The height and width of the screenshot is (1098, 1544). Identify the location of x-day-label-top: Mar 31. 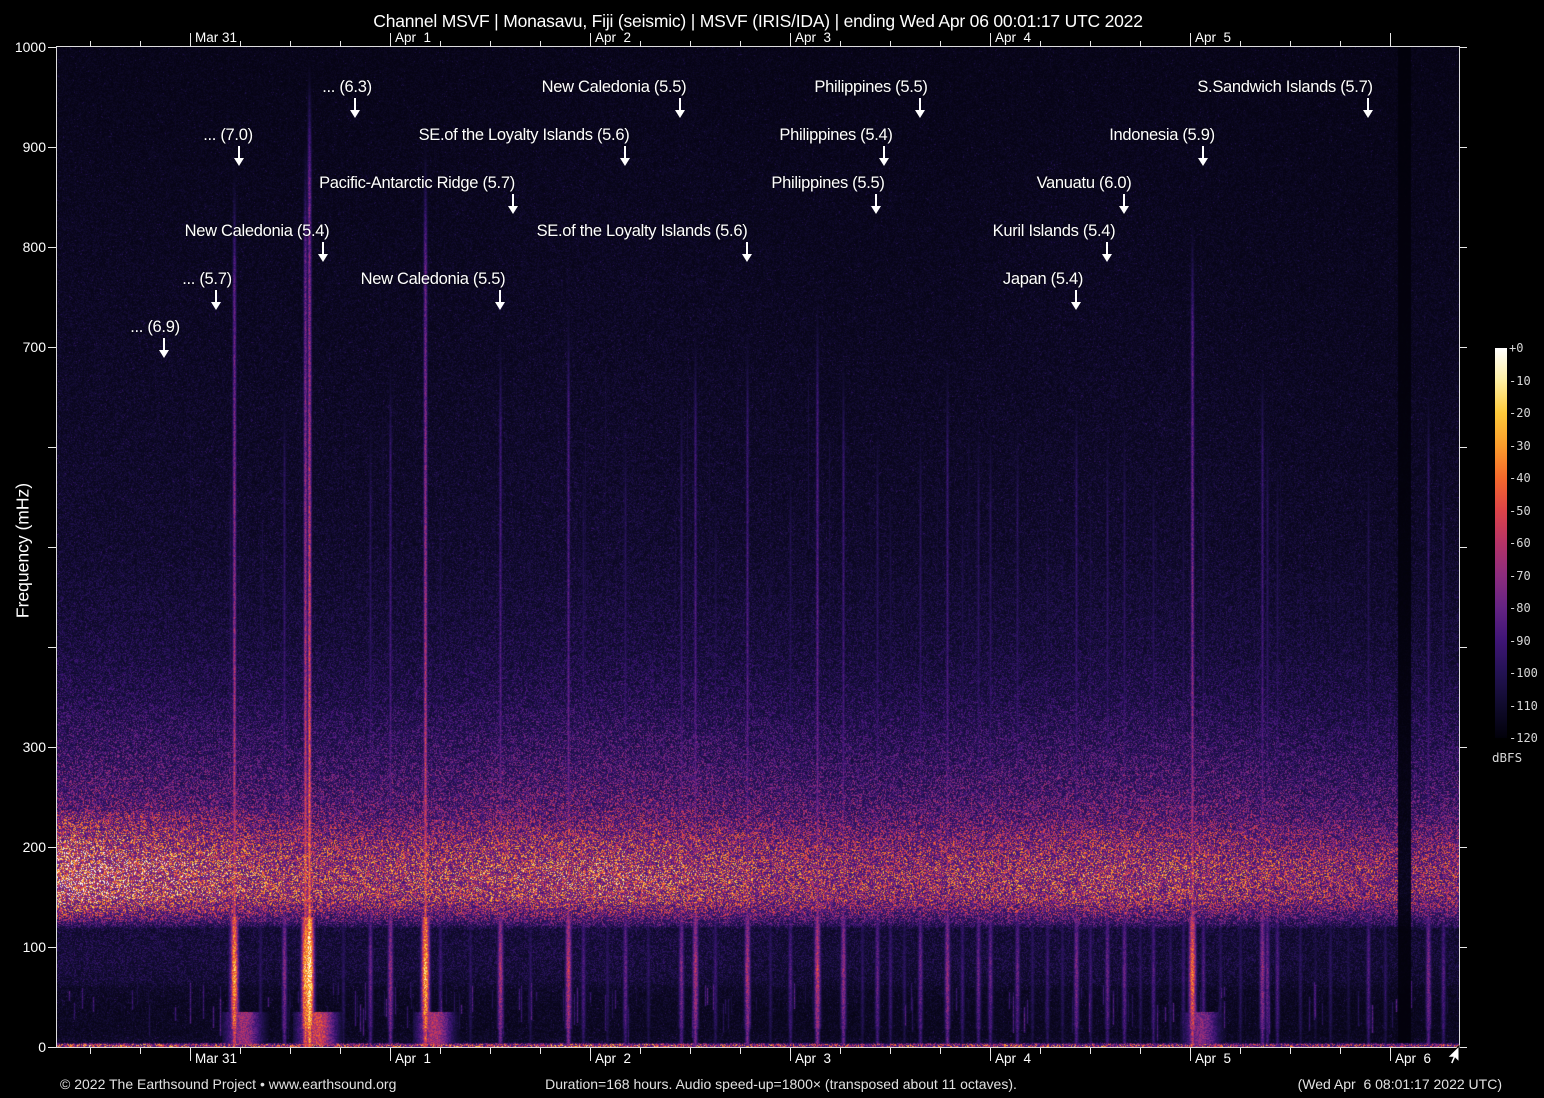
(216, 37).